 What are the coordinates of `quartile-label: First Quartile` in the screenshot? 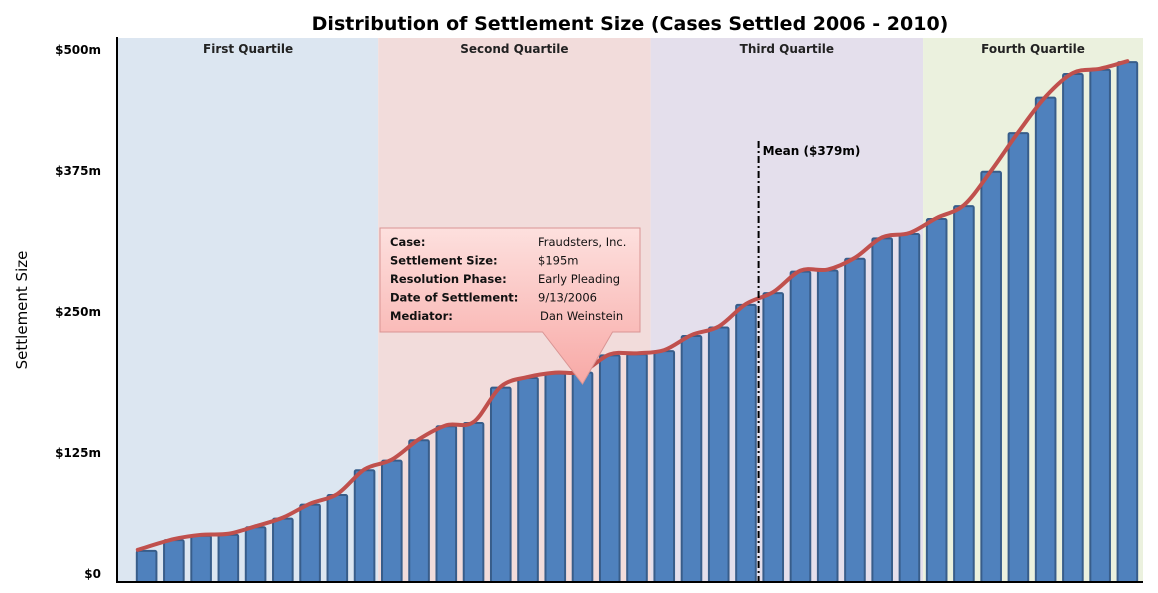 It's located at (248, 49).